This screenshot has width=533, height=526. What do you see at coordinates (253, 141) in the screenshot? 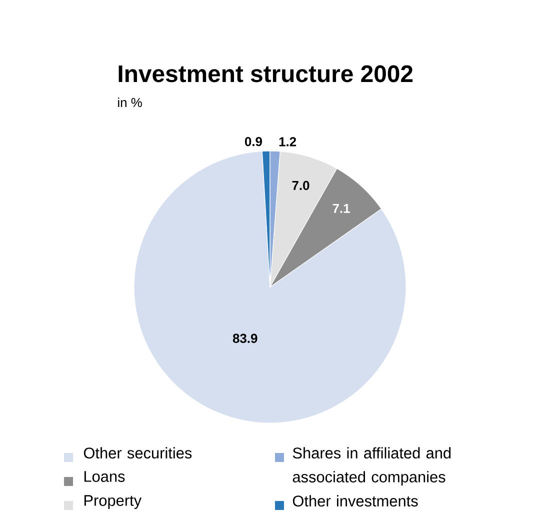
I see `data-label: 0.9` at bounding box center [253, 141].